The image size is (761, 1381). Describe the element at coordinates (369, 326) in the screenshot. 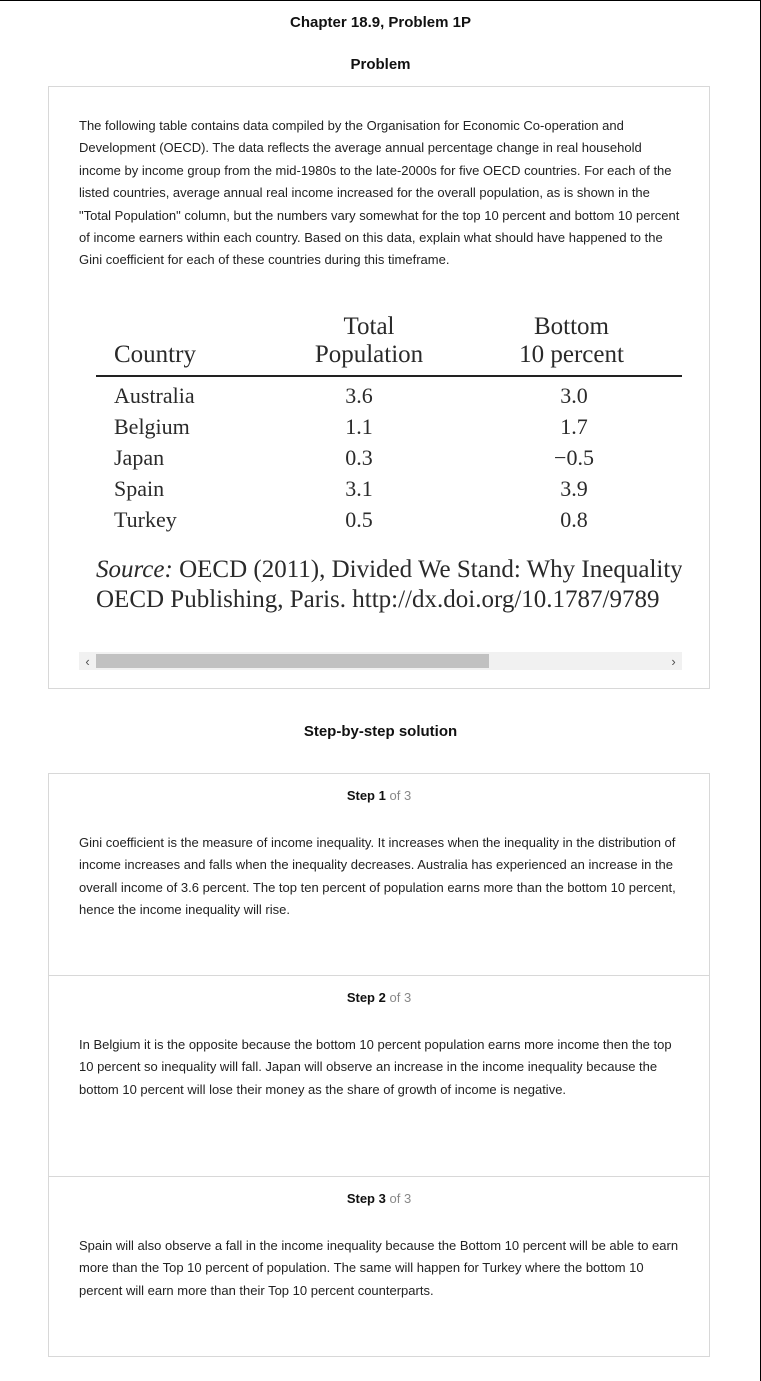

I see `header-total-line1: Total` at that location.